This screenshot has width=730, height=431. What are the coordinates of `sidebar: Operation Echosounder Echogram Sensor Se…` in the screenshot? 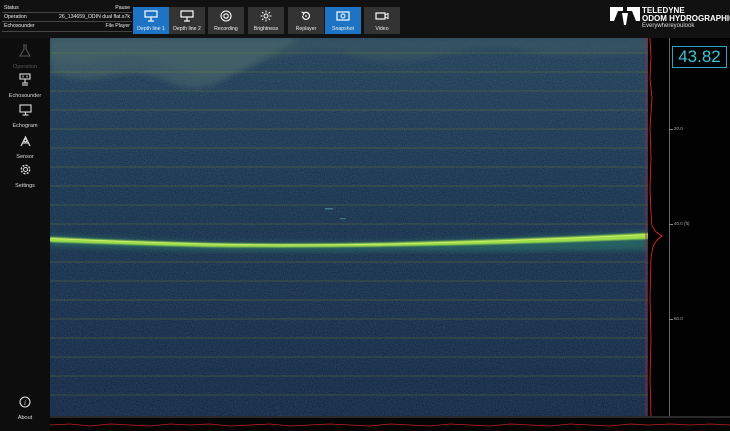 It's located at (25, 234).